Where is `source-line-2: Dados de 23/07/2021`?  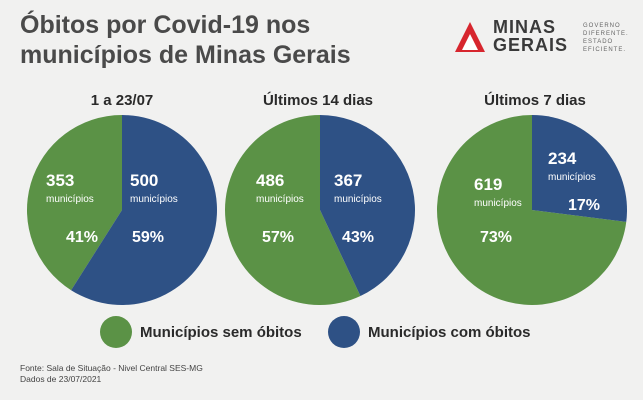
source-line-2: Dados de 23/07/2021 is located at coordinates (61, 379).